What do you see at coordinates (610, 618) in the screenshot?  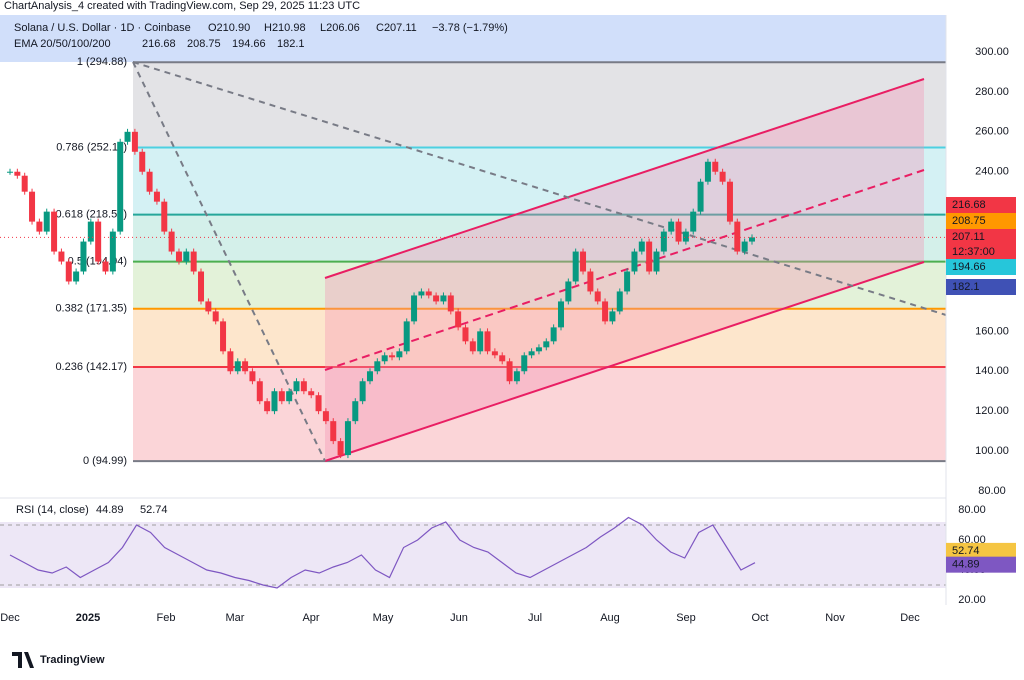 I see `x-tick-label: Aug` at bounding box center [610, 618].